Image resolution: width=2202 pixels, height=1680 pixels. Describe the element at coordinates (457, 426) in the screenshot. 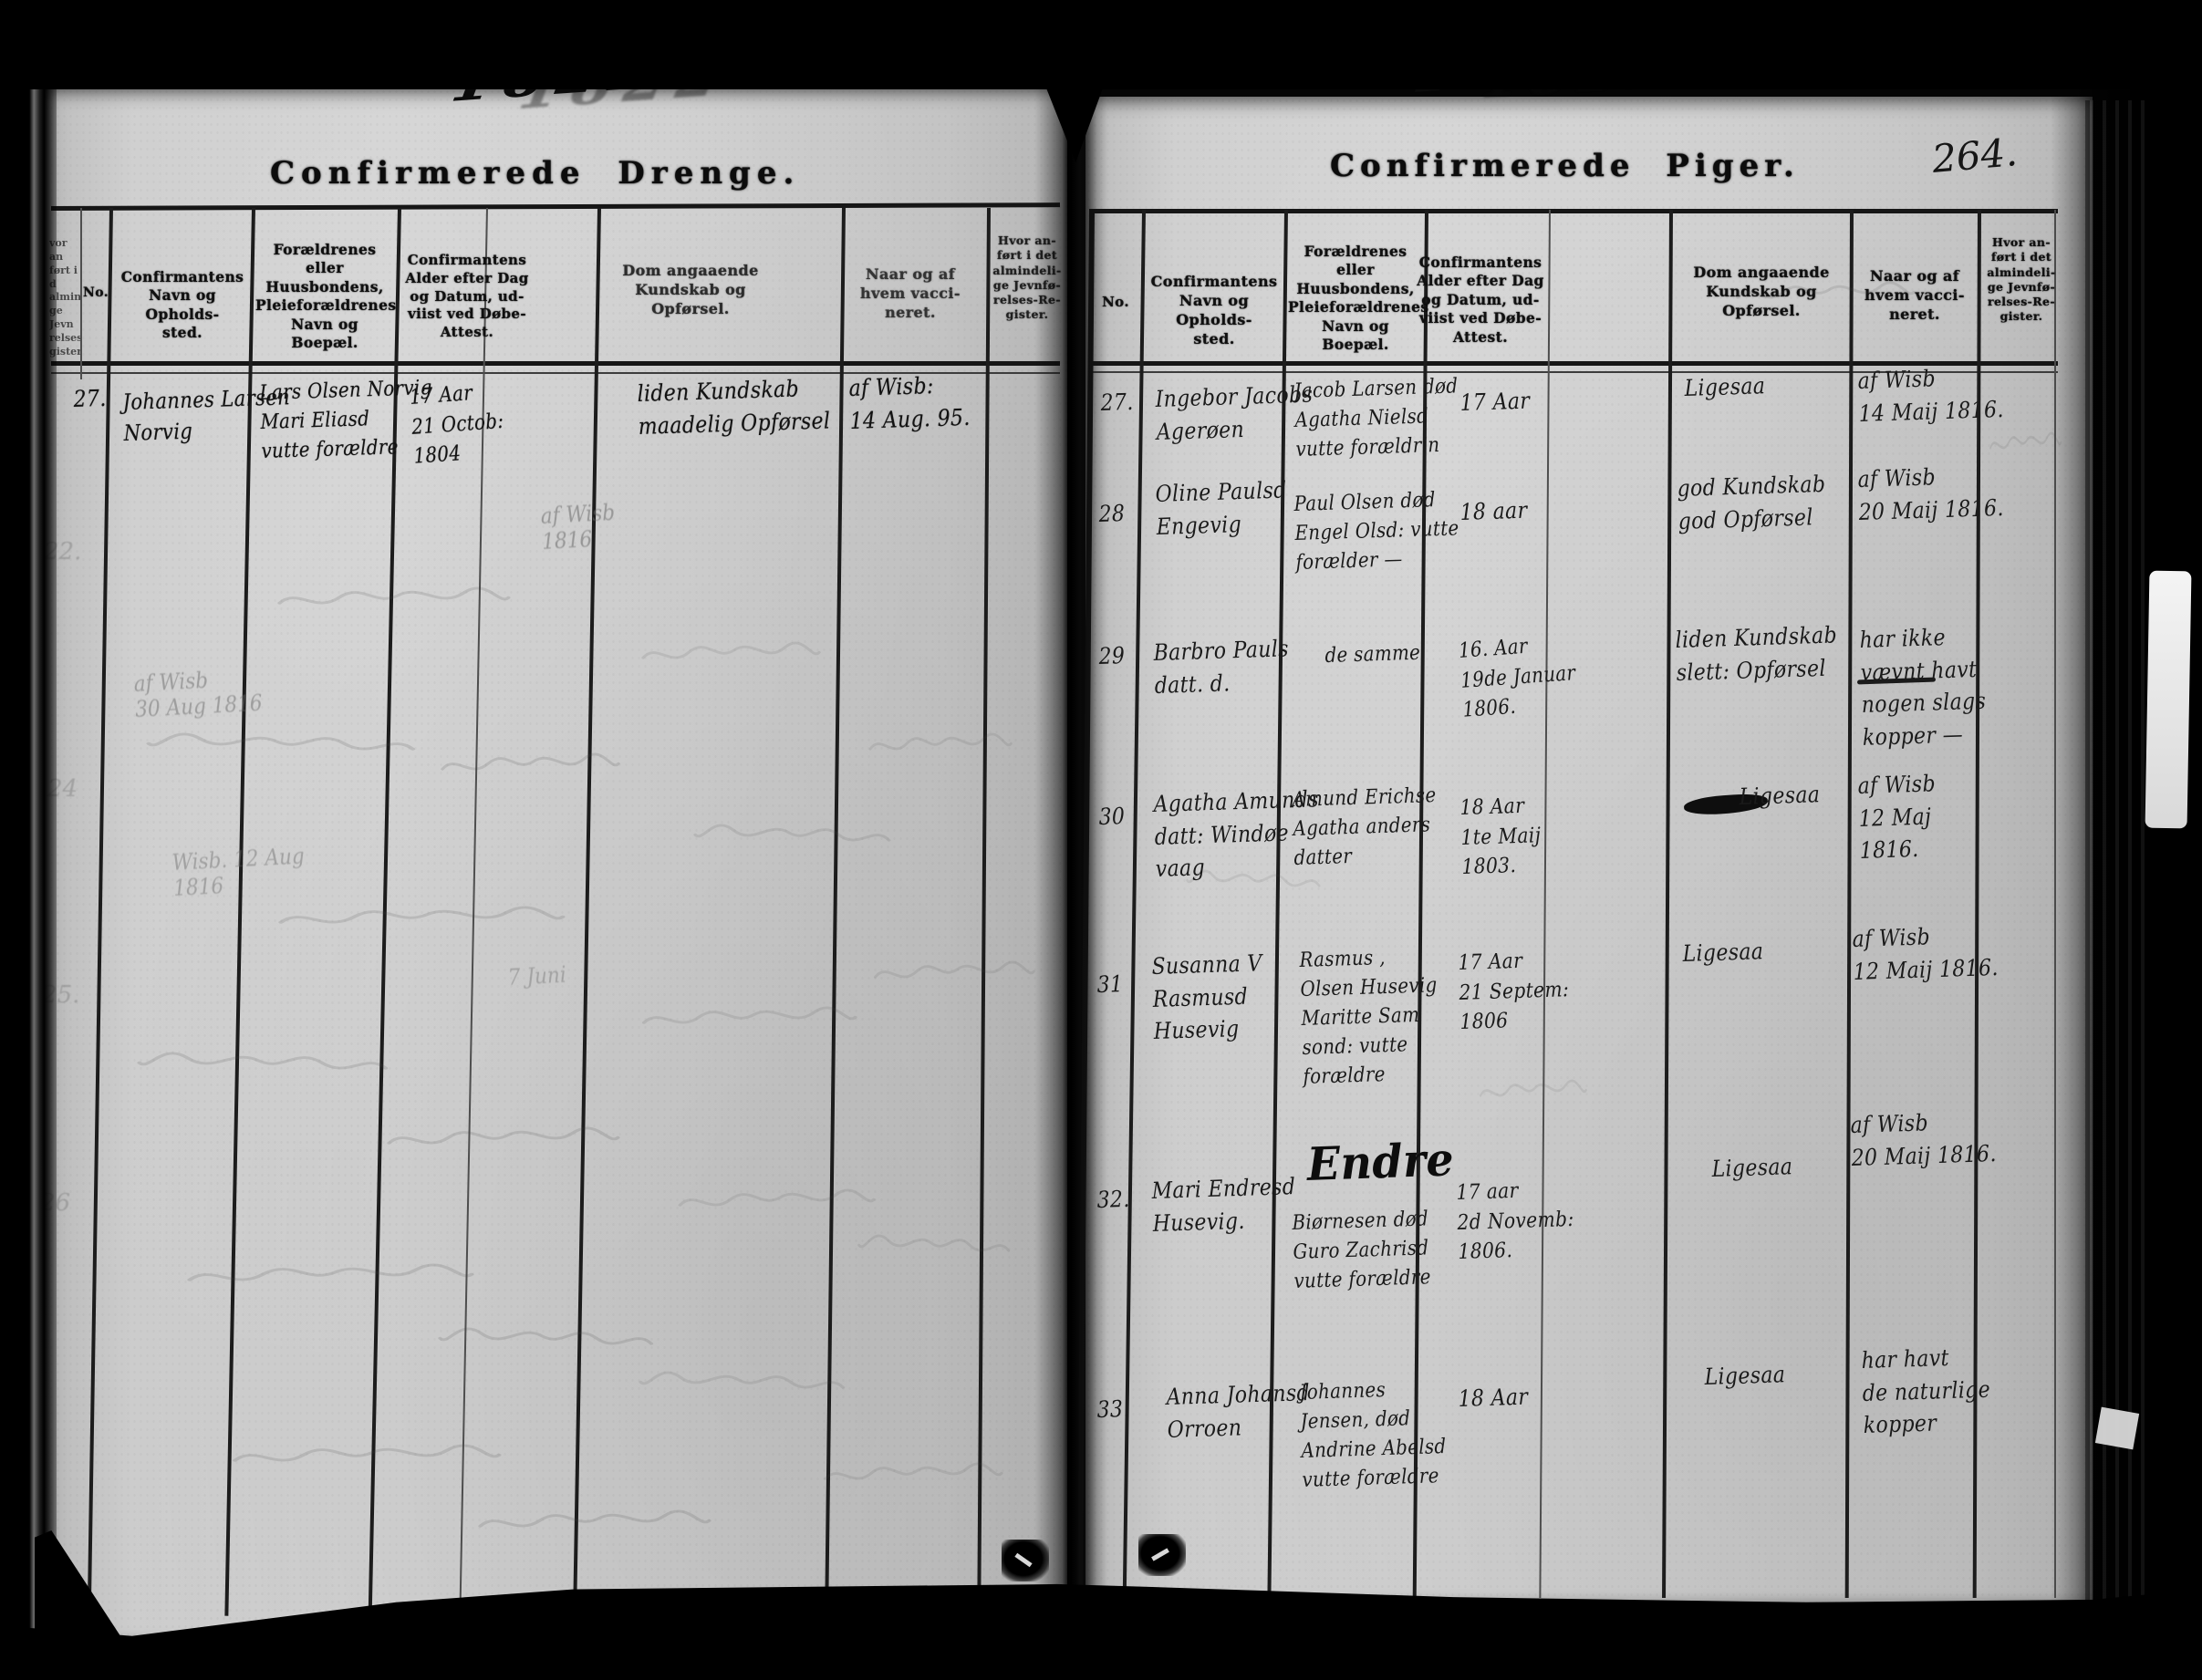

I see `row-age: 17 Aar 21 Octob: 1804` at that location.